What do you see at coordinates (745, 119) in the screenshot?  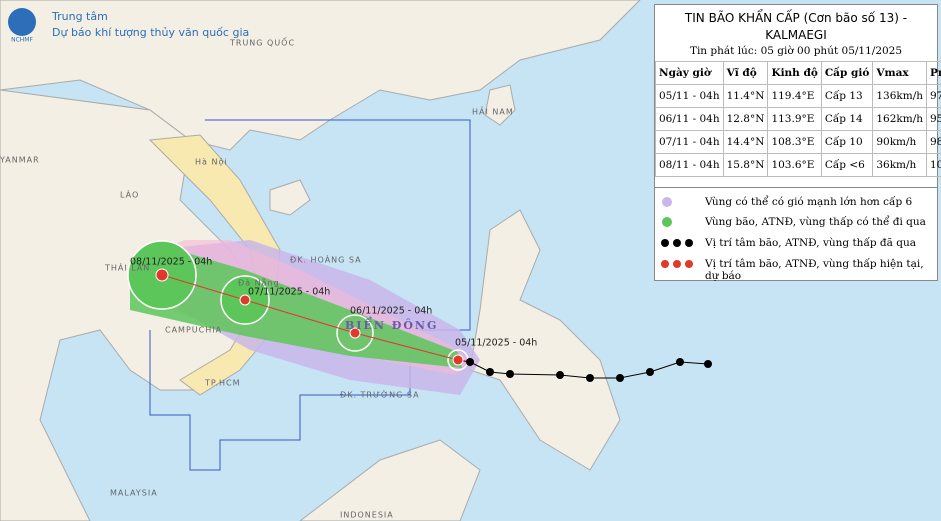 I see `table-cell: 12.8°N` at bounding box center [745, 119].